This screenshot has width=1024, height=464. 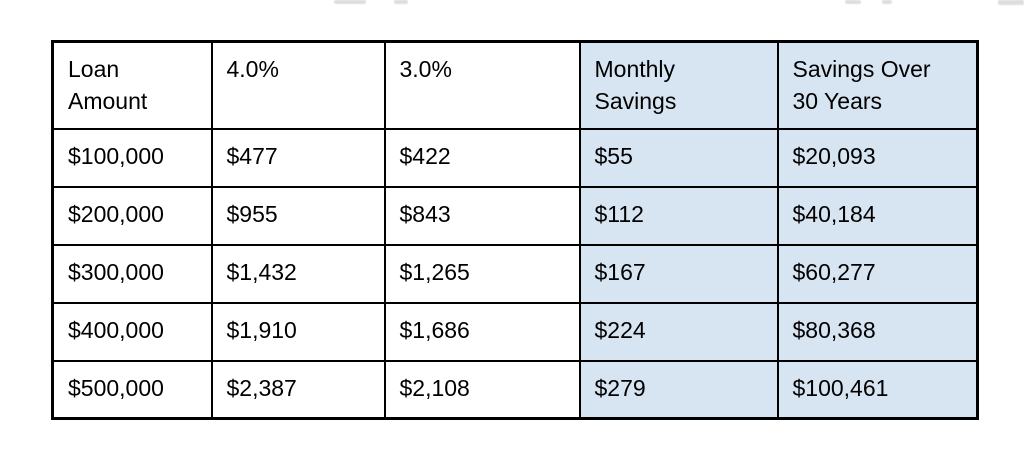 What do you see at coordinates (482, 273) in the screenshot?
I see `cell-payment-3pct: $1,265` at bounding box center [482, 273].